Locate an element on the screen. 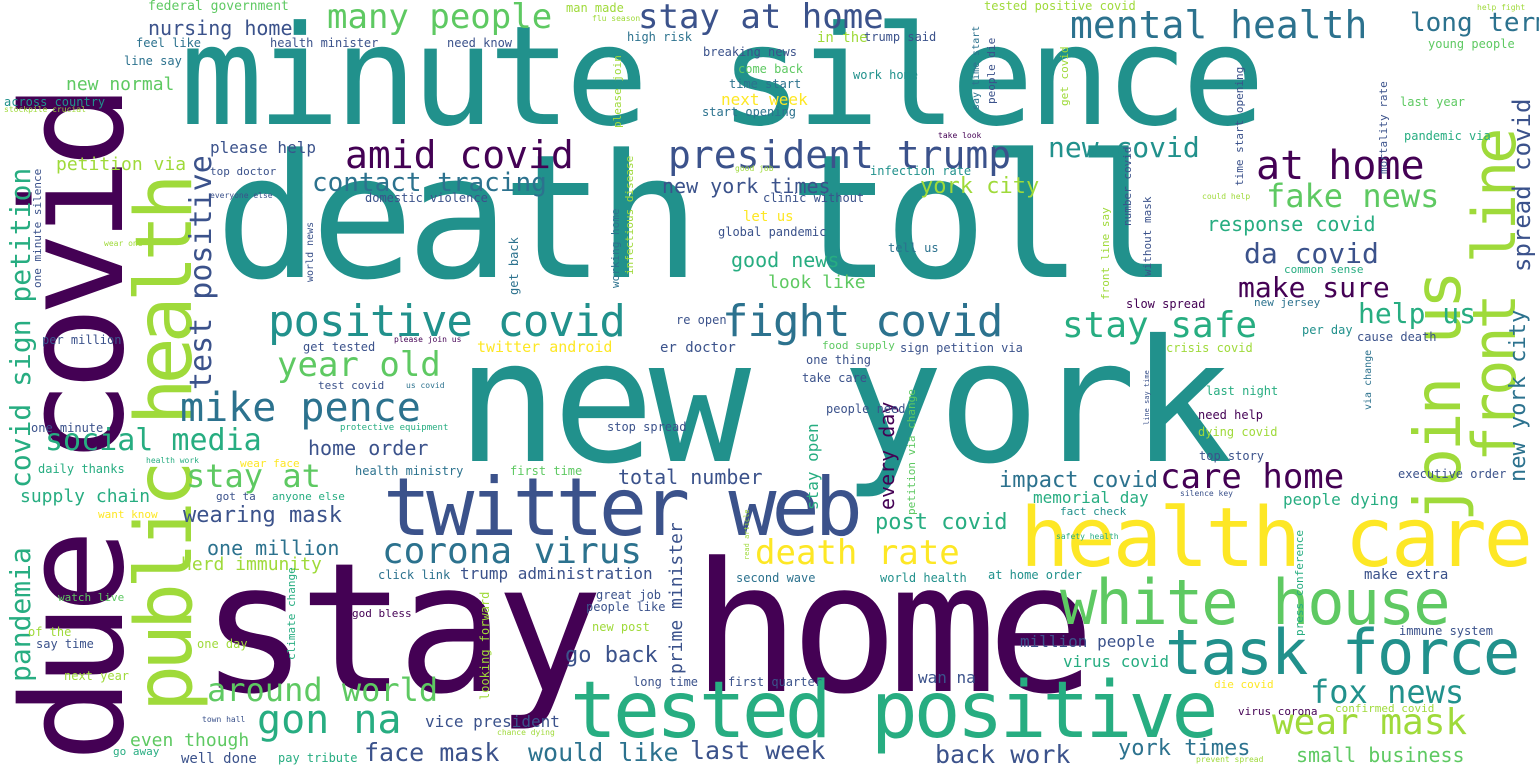 The image size is (1539, 770). word: people die is located at coordinates (991, 70).